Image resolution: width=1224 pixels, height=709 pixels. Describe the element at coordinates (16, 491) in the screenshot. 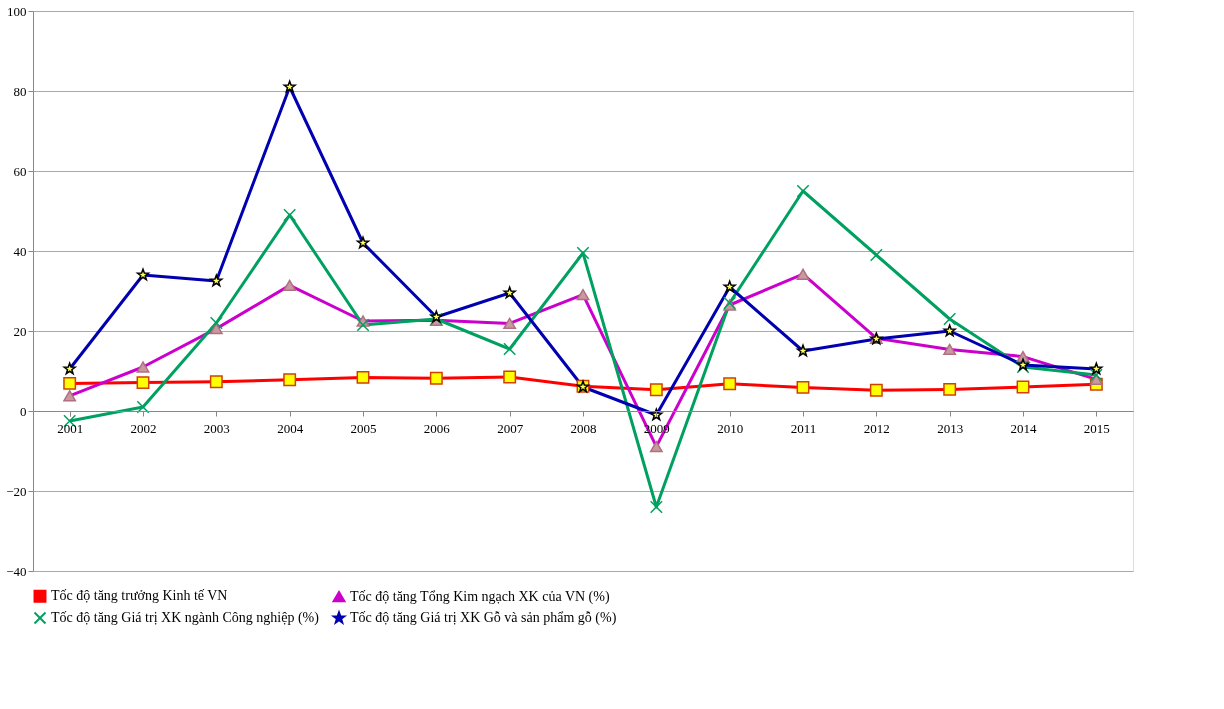

I see `y-tick-label: −20` at that location.